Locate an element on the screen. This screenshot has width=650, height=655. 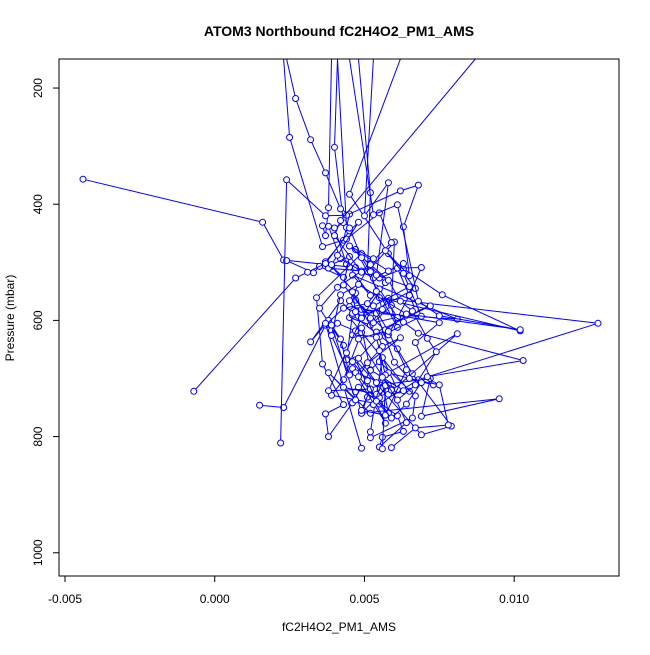
x-axis-label: fC2H4O2_PM1_AMS is located at coordinates (339, 627).